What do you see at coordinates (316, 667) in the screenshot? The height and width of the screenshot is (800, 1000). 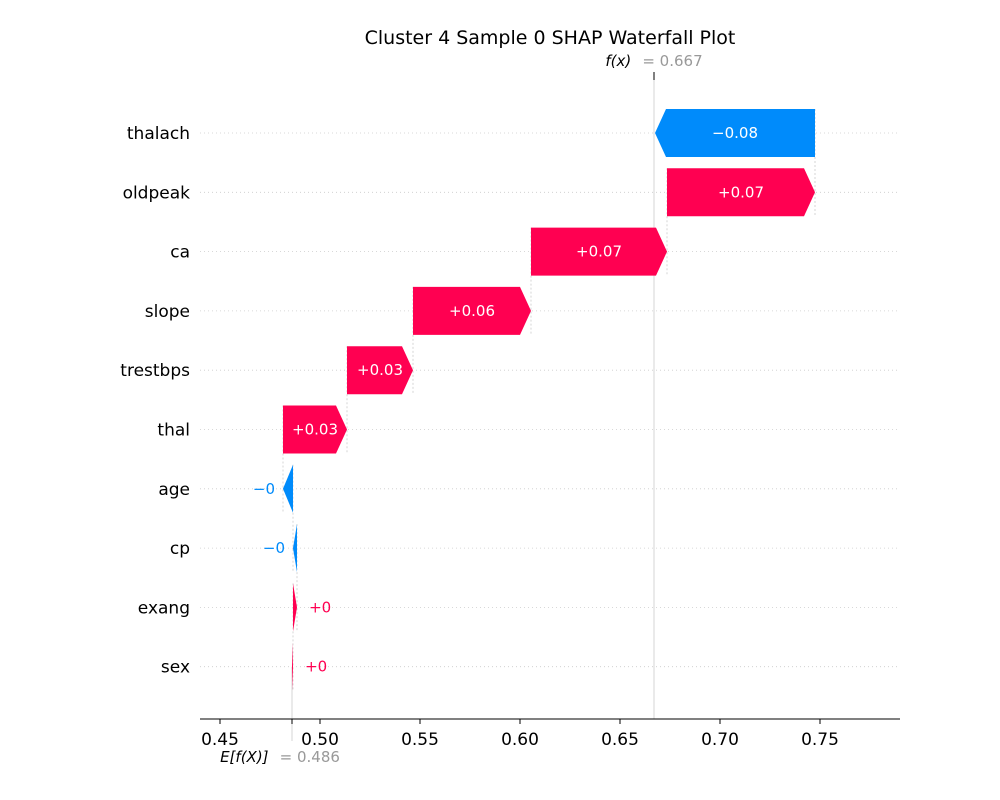 I see `bar-label-sex: +0` at bounding box center [316, 667].